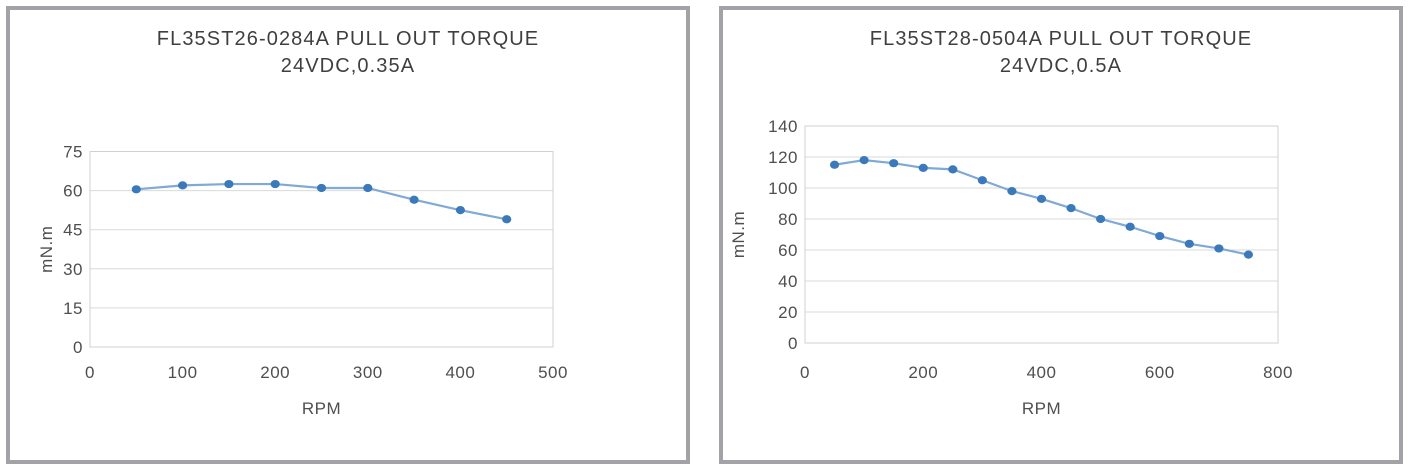 The image size is (1408, 470). Describe the element at coordinates (1160, 372) in the screenshot. I see `x-tick-label: 600` at that location.